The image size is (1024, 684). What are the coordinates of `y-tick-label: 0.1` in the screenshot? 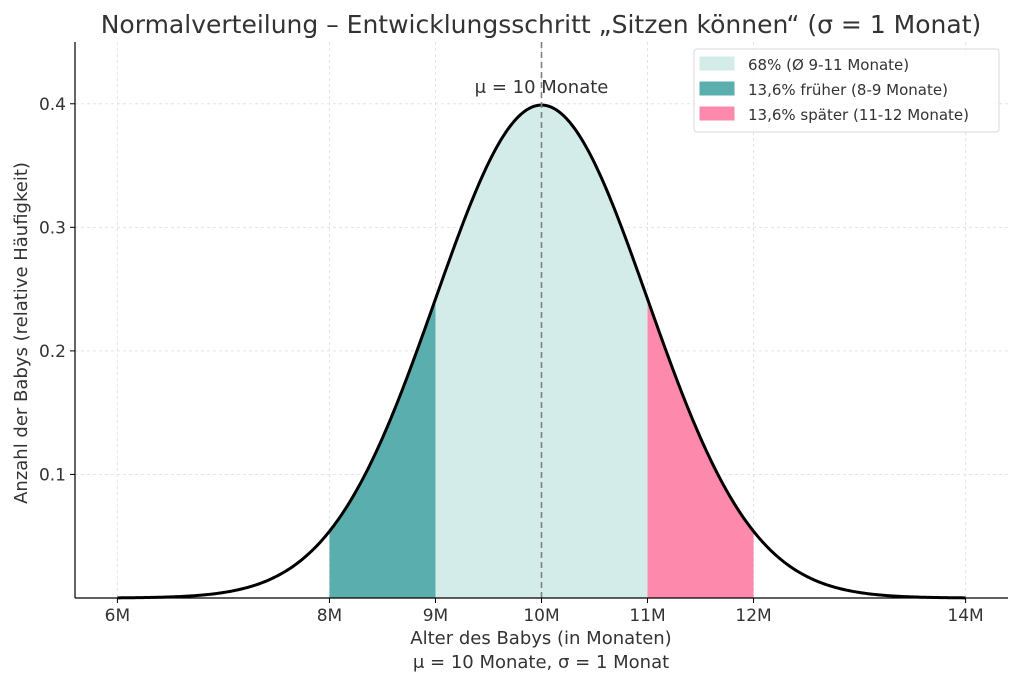 It's located at (52, 475).